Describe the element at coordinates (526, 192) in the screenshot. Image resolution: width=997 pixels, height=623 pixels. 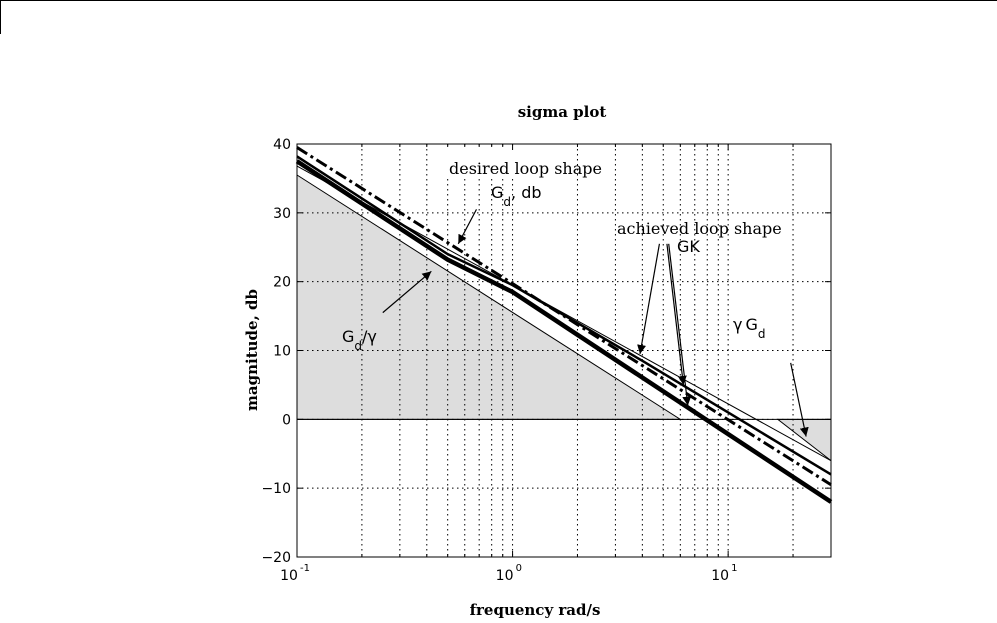
I see `desired-gd-suffix: , db` at that location.